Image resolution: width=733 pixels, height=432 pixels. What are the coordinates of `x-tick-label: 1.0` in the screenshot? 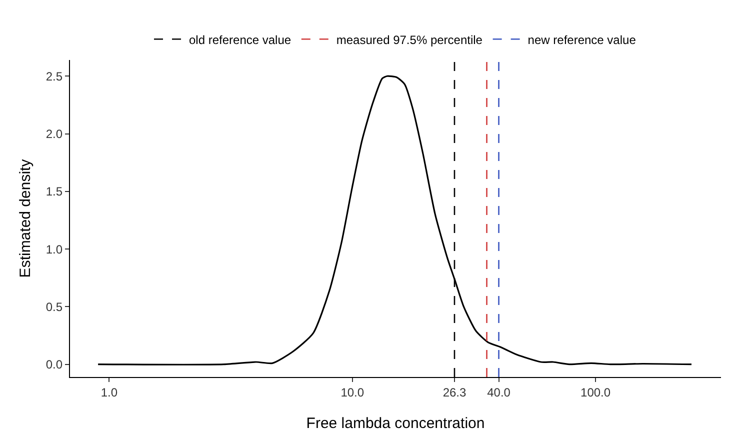 It's located at (109, 393).